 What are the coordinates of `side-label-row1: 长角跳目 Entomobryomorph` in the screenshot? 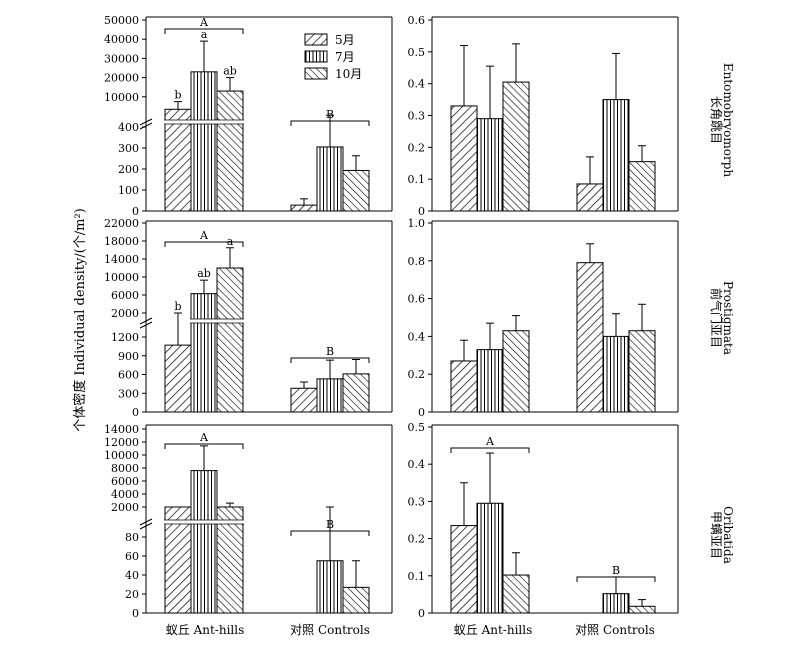 It's located at (722, 120).